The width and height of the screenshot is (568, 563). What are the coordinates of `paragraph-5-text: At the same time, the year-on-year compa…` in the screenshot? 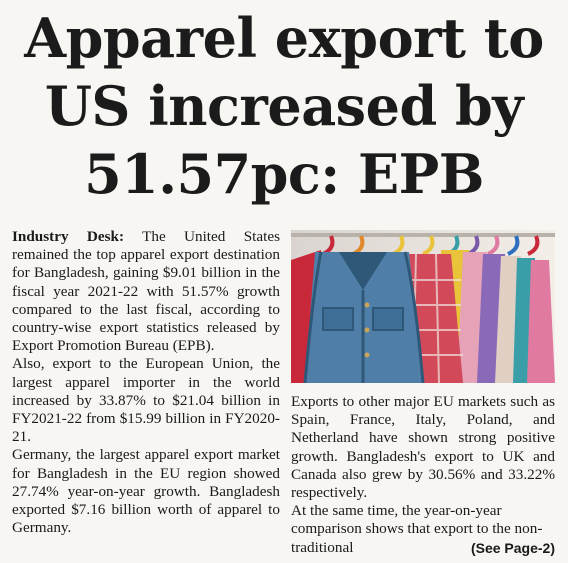 It's located at (417, 529).